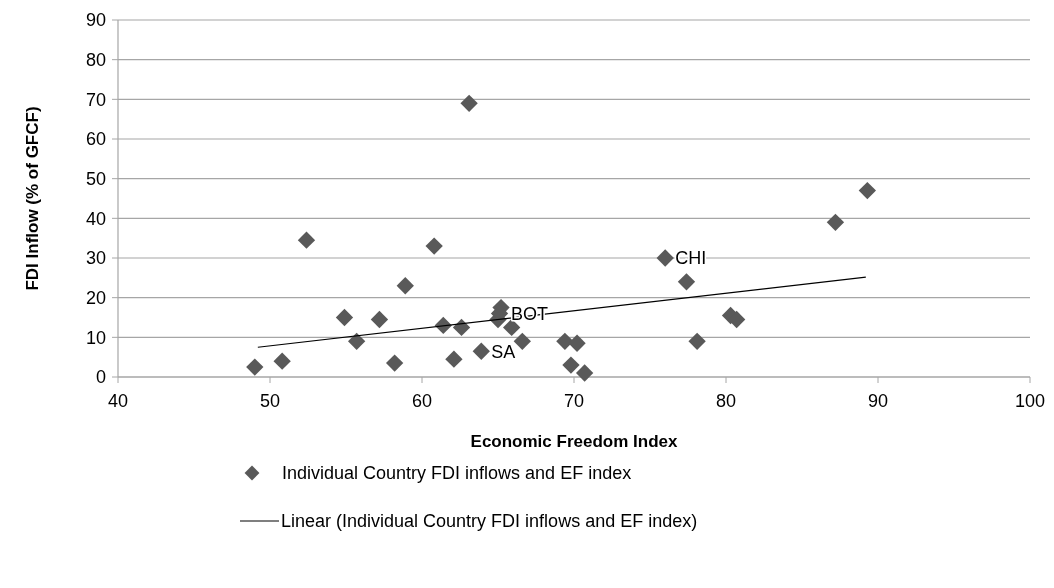 This screenshot has height=588, width=1054. What do you see at coordinates (32, 198) in the screenshot?
I see `y-axis-title: FDI Inflow (% of GFCF)` at bounding box center [32, 198].